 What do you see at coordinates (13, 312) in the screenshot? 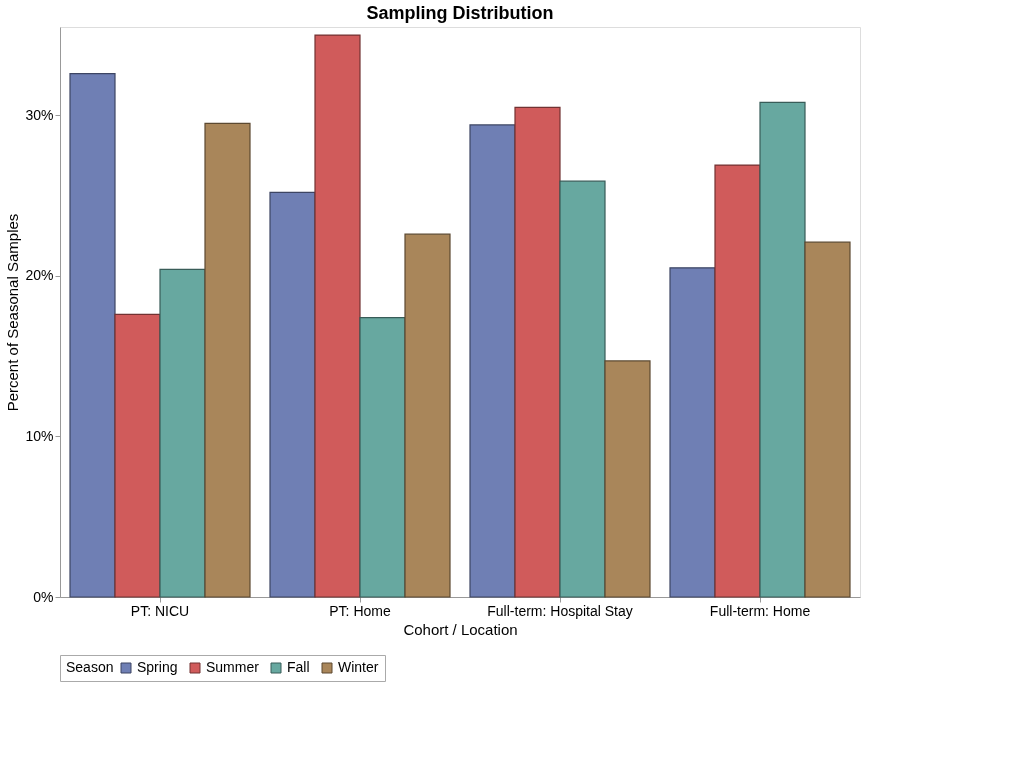
I see `y-axis-title: Percent of Seasonal Samples` at bounding box center [13, 312].